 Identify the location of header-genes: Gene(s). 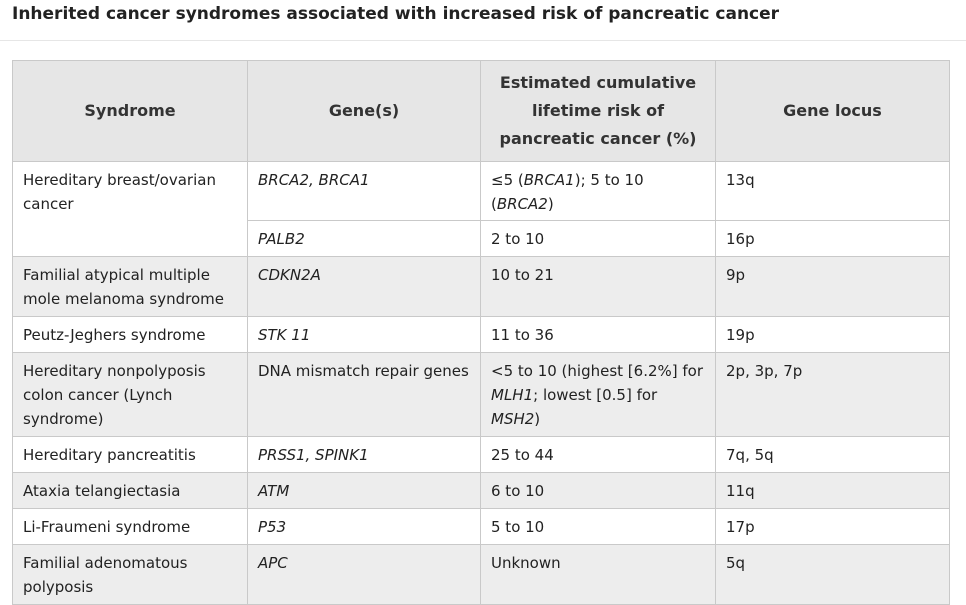
(364, 111).